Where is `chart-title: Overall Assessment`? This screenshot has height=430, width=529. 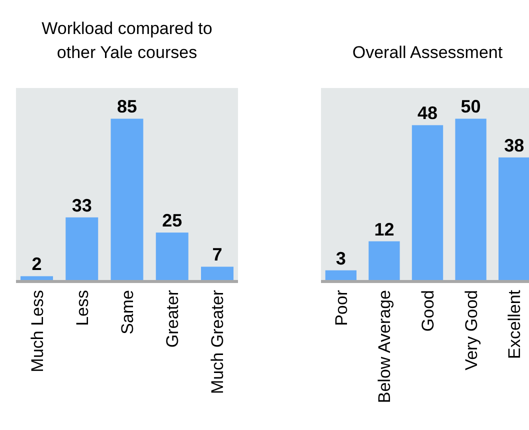
chart-title: Overall Assessment is located at coordinates (427, 52).